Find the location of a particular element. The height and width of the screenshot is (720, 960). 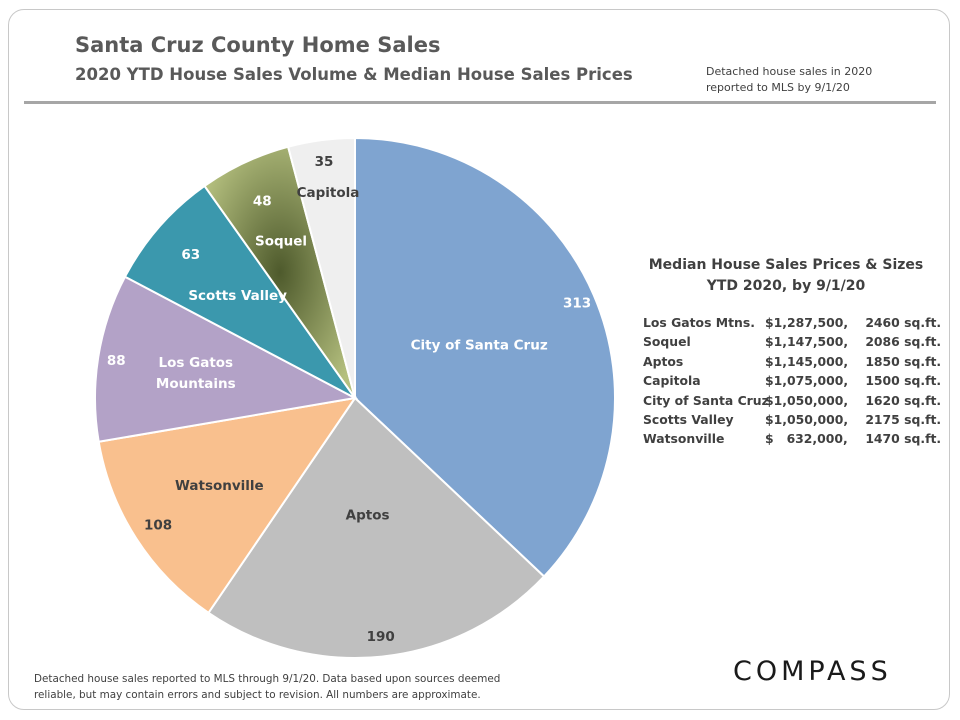

price-table-price: $1,145,000, is located at coordinates (807, 361).